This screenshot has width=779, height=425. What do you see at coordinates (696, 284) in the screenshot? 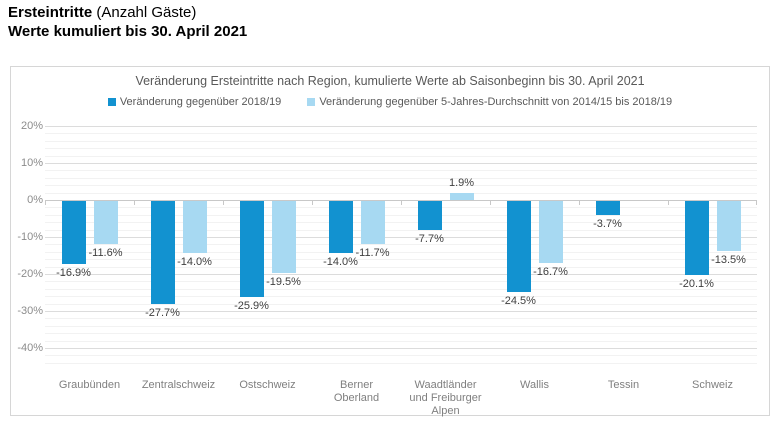
I see `data-label: -20.1%` at bounding box center [696, 284].